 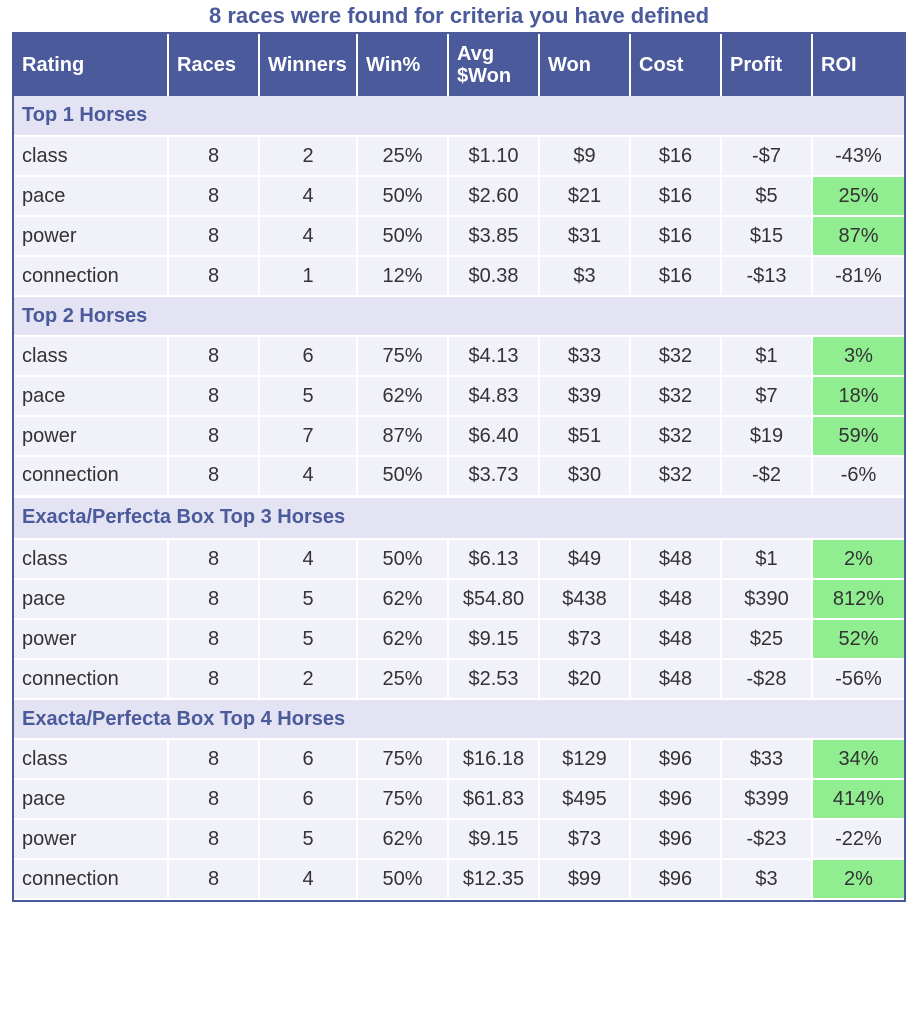 What do you see at coordinates (585, 276) in the screenshot?
I see `cell-won: $3` at bounding box center [585, 276].